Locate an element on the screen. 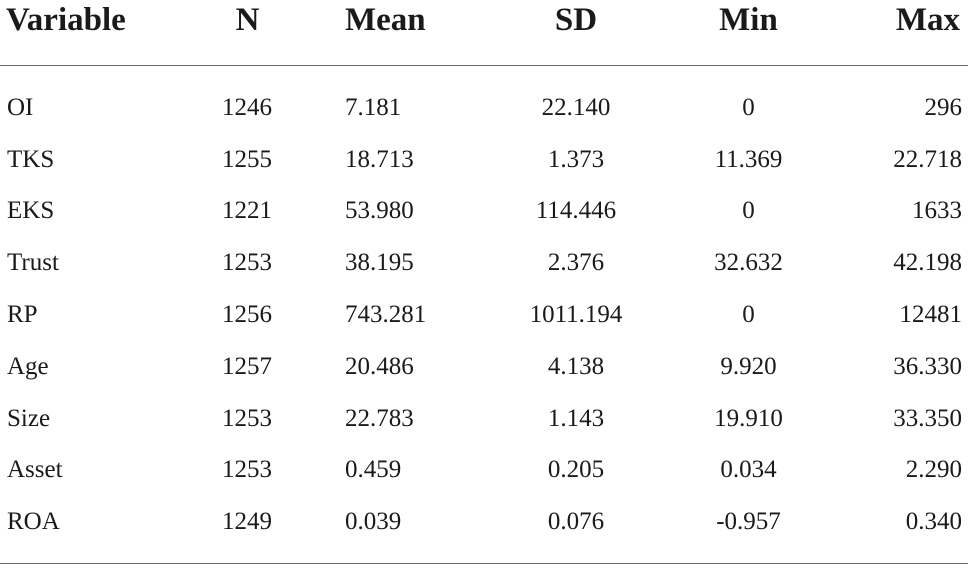 This screenshot has height=569, width=968. header-row: Variable N Mean SD Min Max is located at coordinates (484, 20).